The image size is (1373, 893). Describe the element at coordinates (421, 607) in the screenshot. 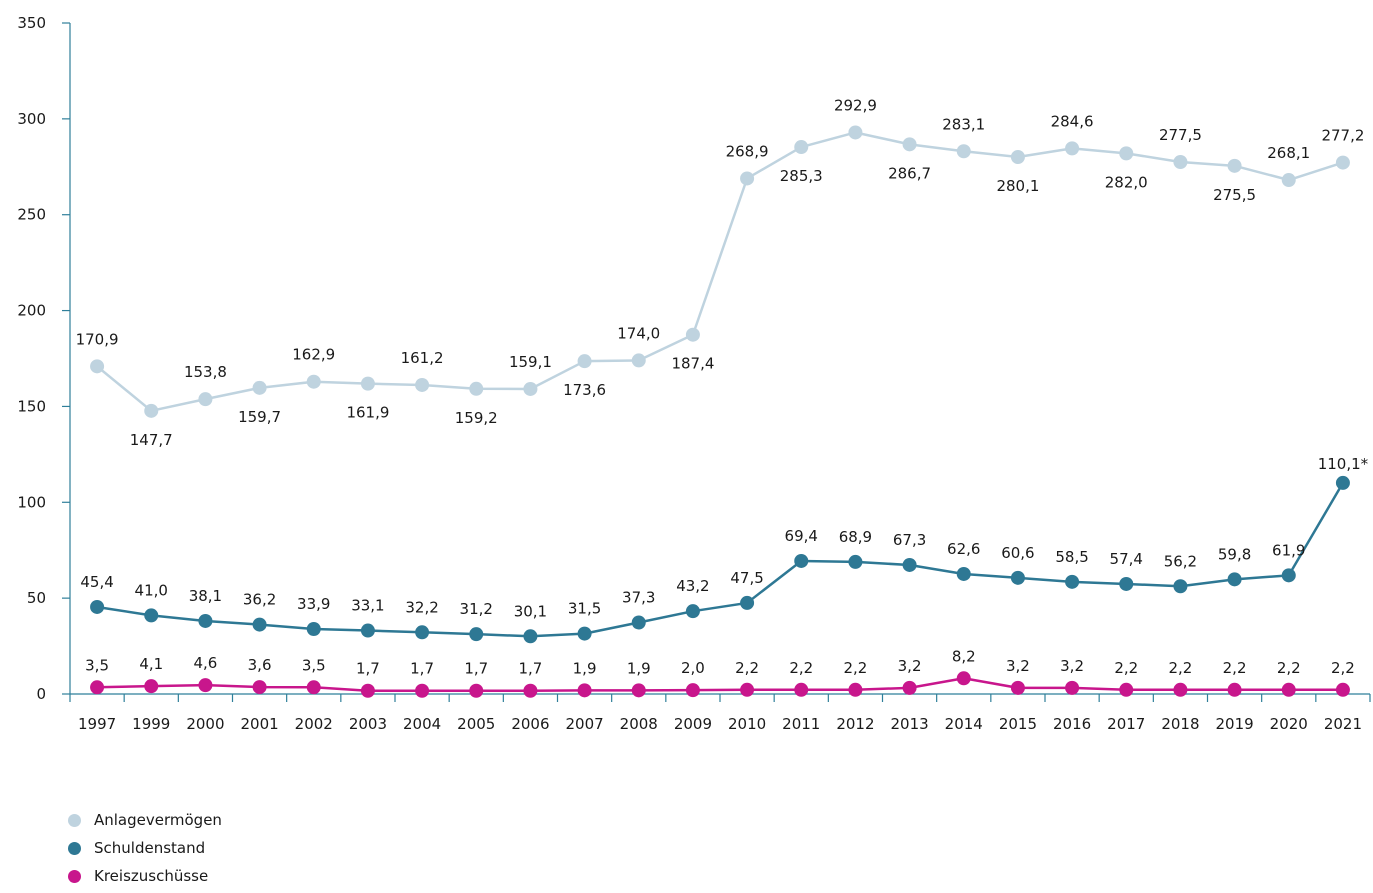

I see `data-label: 32,2` at that location.